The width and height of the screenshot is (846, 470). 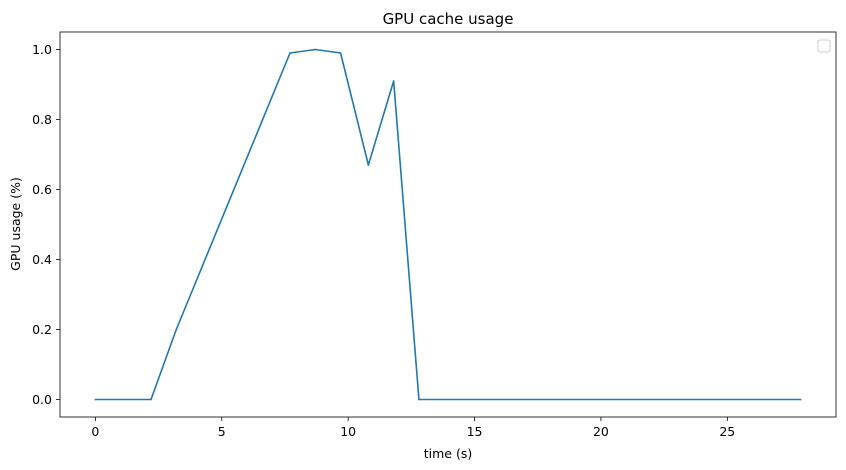 What do you see at coordinates (42, 119) in the screenshot?
I see `y-tick-label: 0.8` at bounding box center [42, 119].